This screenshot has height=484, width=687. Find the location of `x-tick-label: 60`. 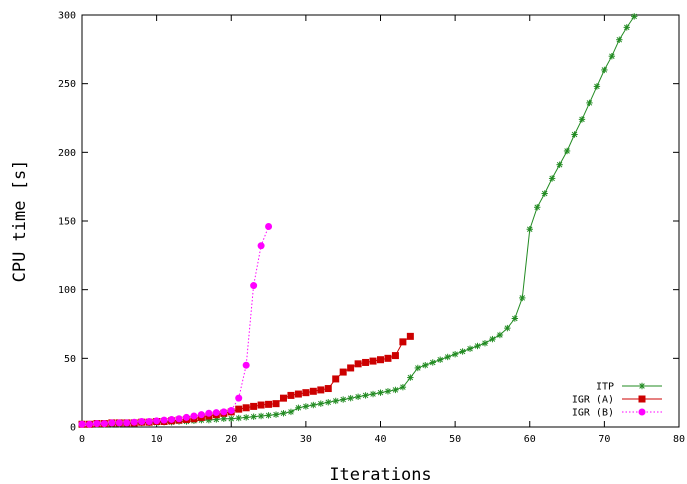

x-tick-label: 60 is located at coordinates (530, 439).